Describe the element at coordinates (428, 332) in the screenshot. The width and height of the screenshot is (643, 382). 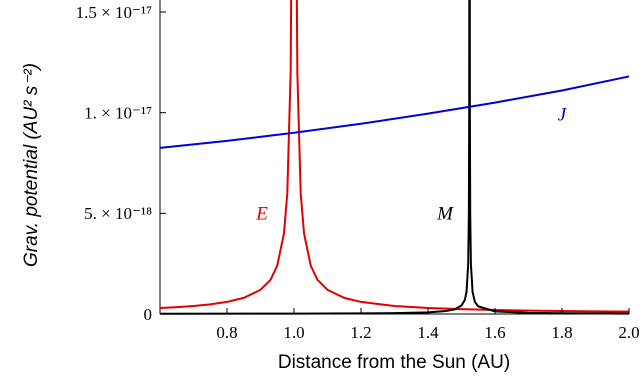
I see `x-tick-label: 1.4` at that location.